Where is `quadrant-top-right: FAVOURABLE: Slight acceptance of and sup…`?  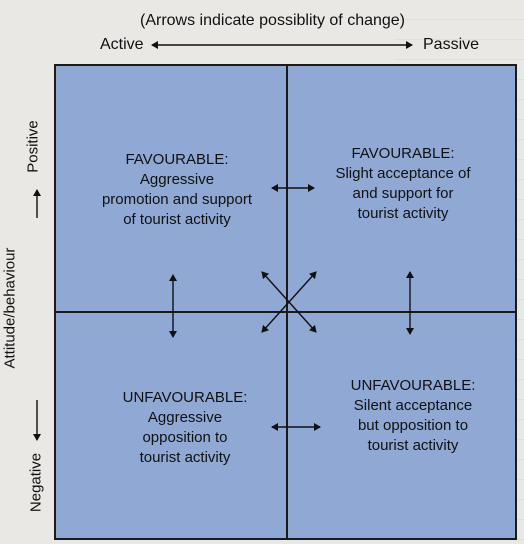 quadrant-top-right: FAVOURABLE: Slight acceptance of and sup… is located at coordinates (403, 184).